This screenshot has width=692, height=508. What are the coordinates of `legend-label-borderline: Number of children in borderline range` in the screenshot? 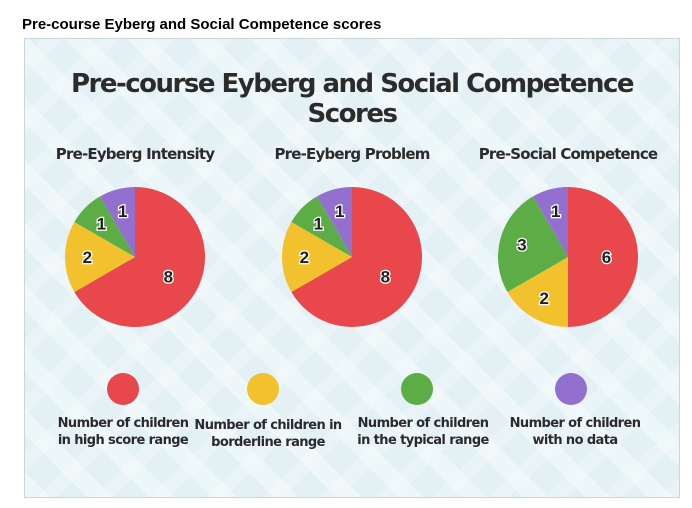 It's located at (268, 434).